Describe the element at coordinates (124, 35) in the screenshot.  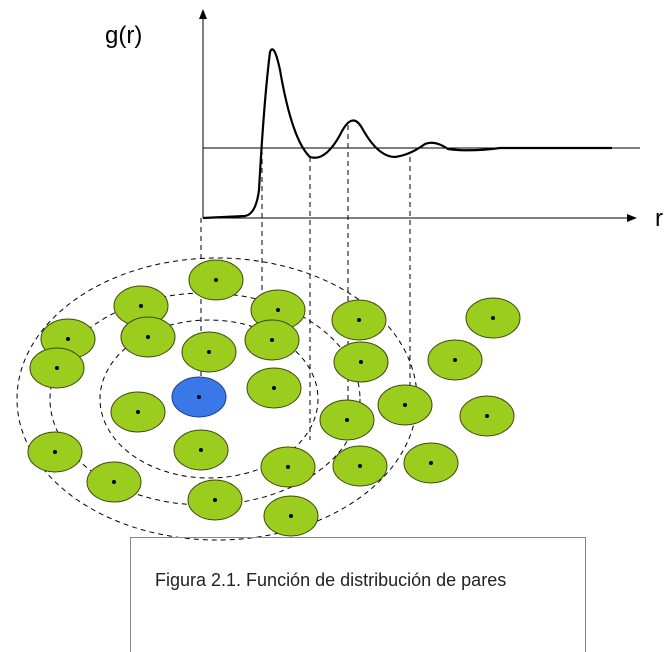
I see `y-axis-label: g(r)` at that location.